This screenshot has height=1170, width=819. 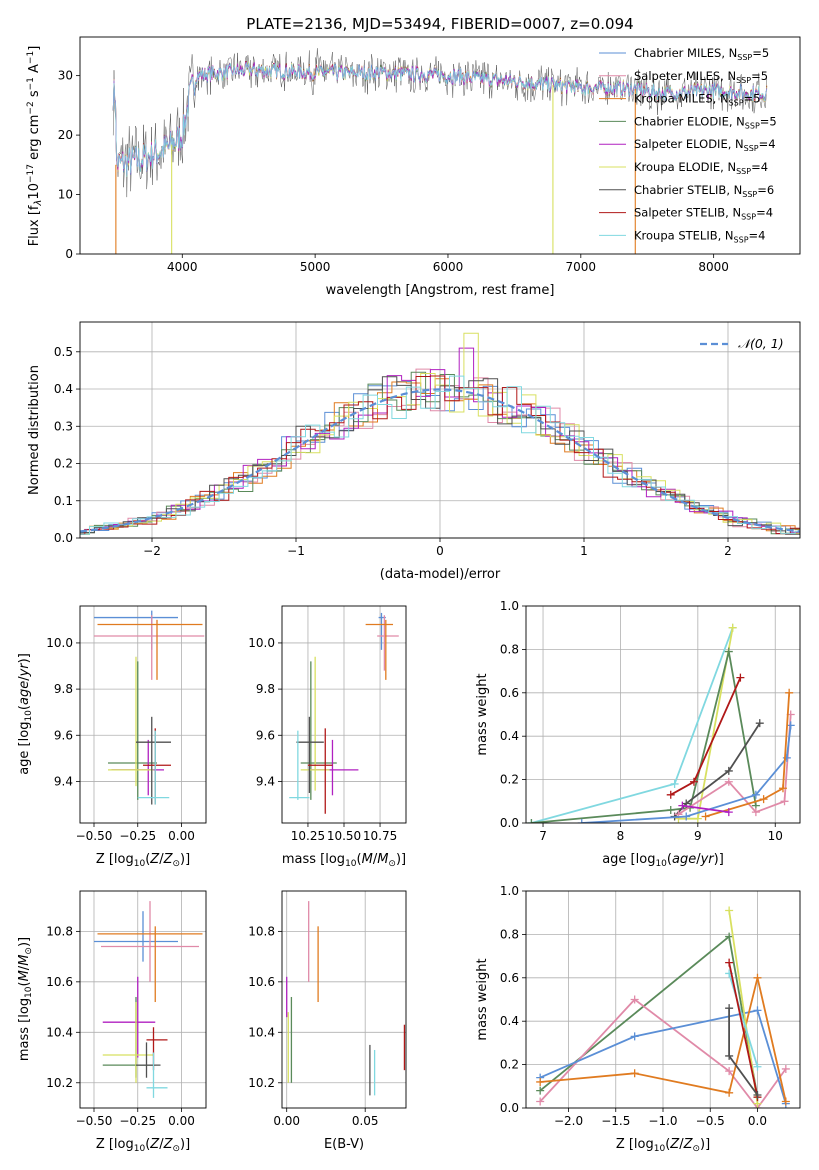 What do you see at coordinates (663, 860) in the screenshot?
I see `x-axis-label: age [log10(age/yr)]` at bounding box center [663, 860].